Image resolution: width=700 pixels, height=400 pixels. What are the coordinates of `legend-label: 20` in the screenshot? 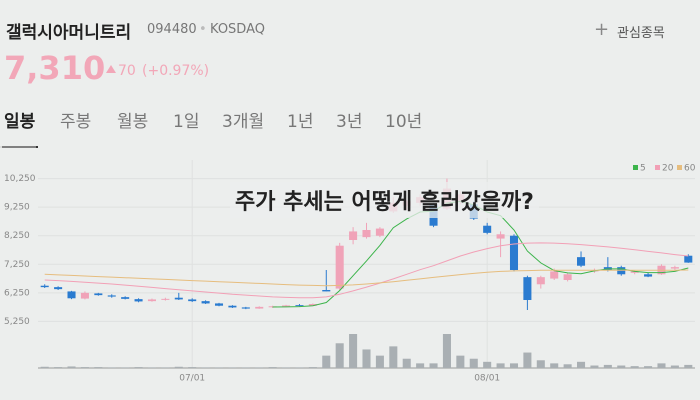 It's located at (668, 169).